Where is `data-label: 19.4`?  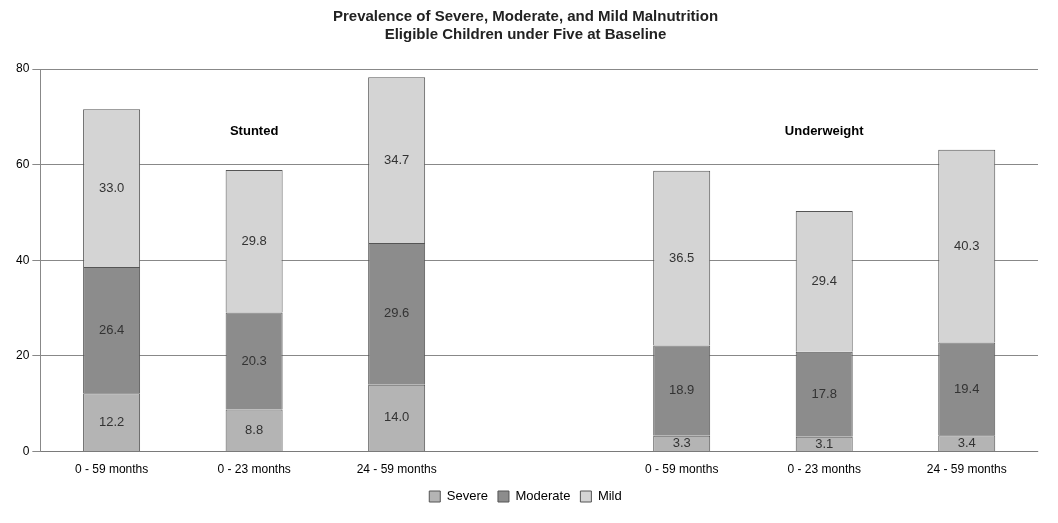
data-label: 19.4 is located at coordinates (967, 388).